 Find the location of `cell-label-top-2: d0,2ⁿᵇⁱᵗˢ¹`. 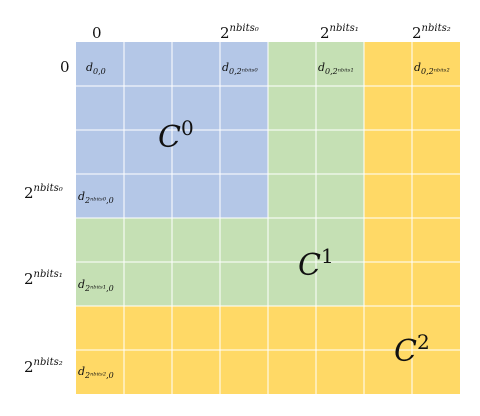

cell-label-top-2: d0,2ⁿᵇⁱᵗˢ¹ is located at coordinates (336, 68).